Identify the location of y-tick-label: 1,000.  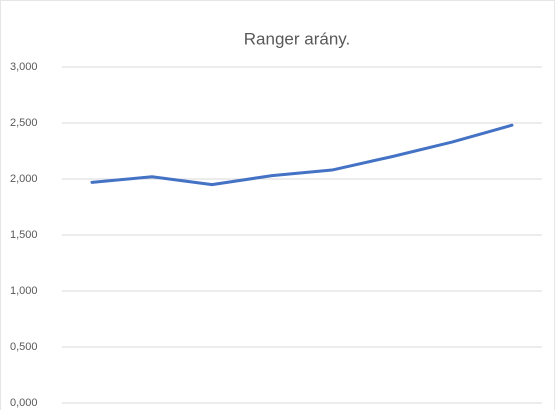
(24, 291).